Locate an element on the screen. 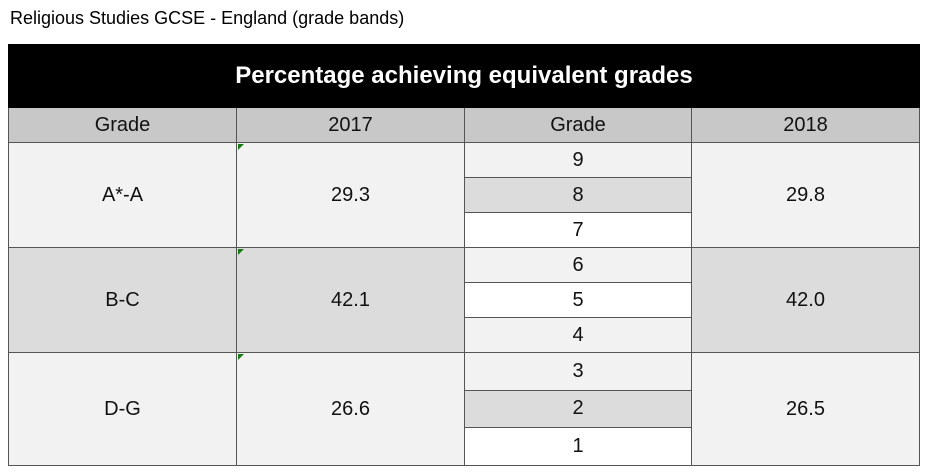  column-header: 2017 is located at coordinates (351, 125).